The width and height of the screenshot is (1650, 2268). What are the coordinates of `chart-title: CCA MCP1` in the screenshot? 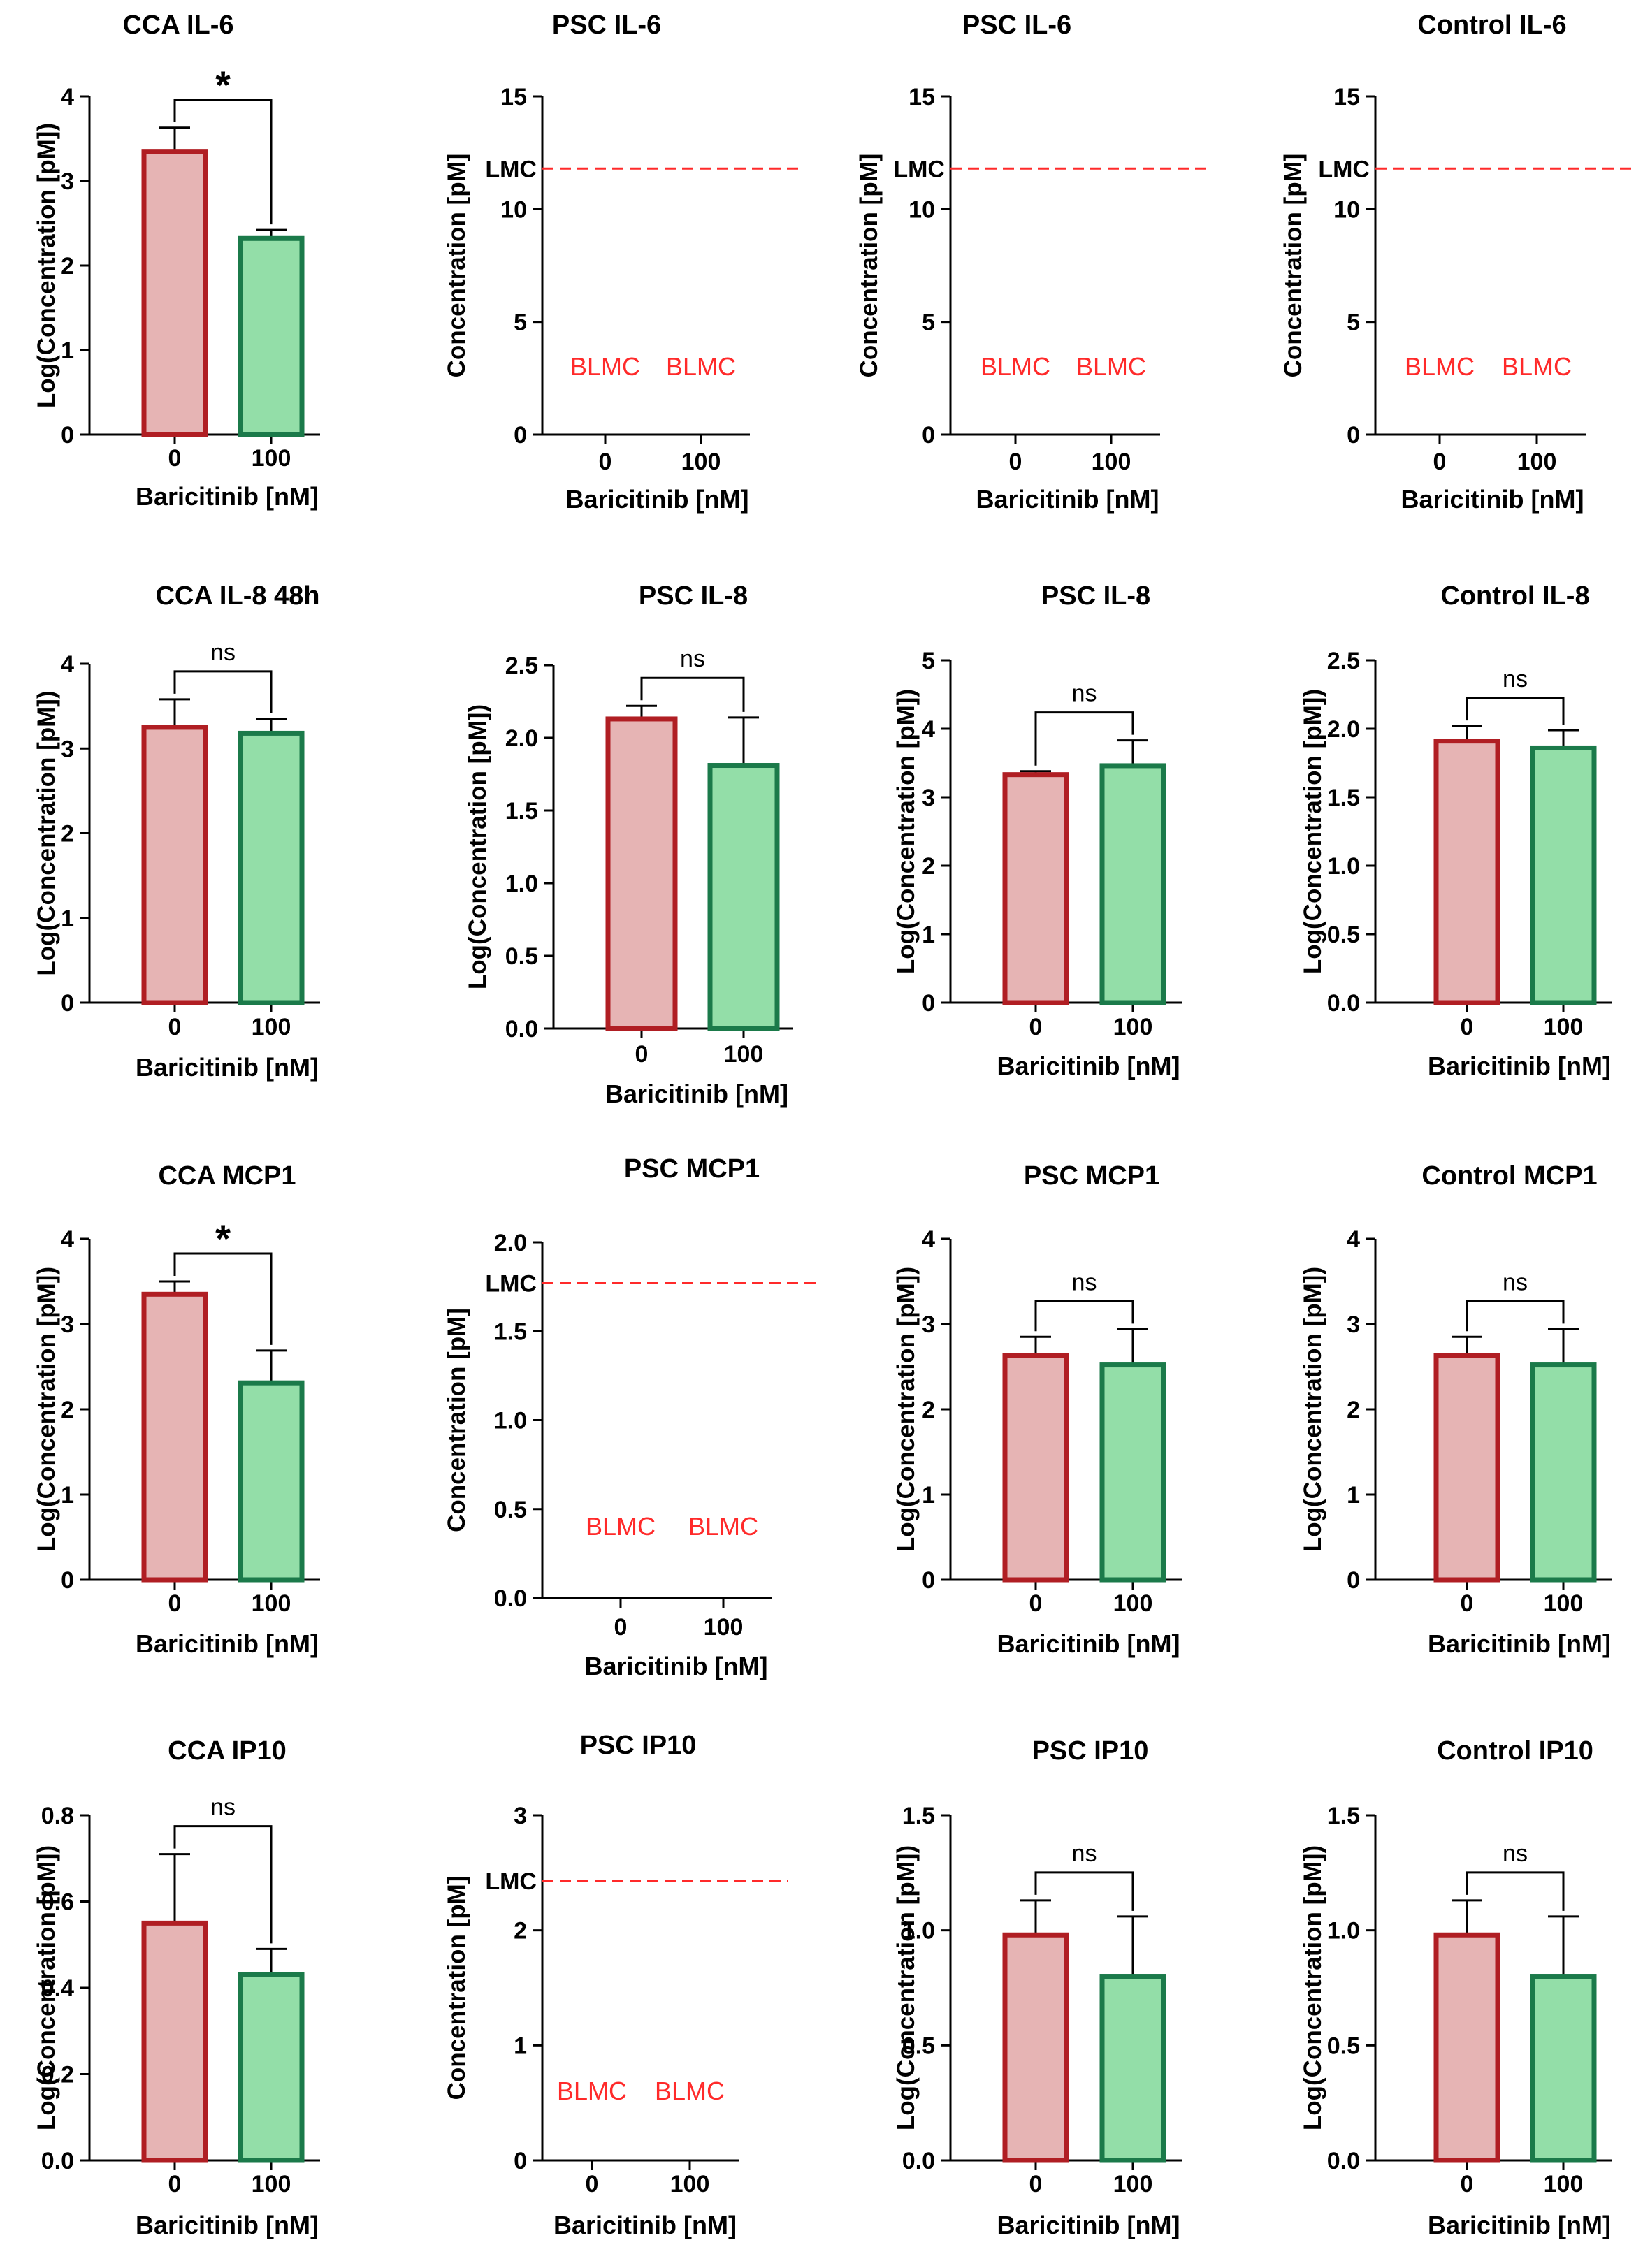 It's located at (227, 1176).